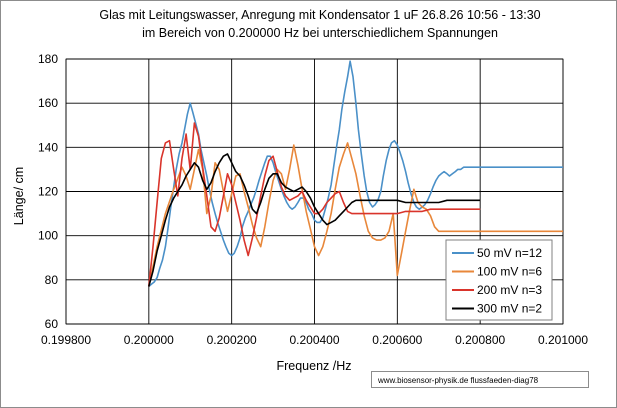 The width and height of the screenshot is (617, 408). Describe the element at coordinates (48, 147) in the screenshot. I see `y-tick-label: 140` at that location.